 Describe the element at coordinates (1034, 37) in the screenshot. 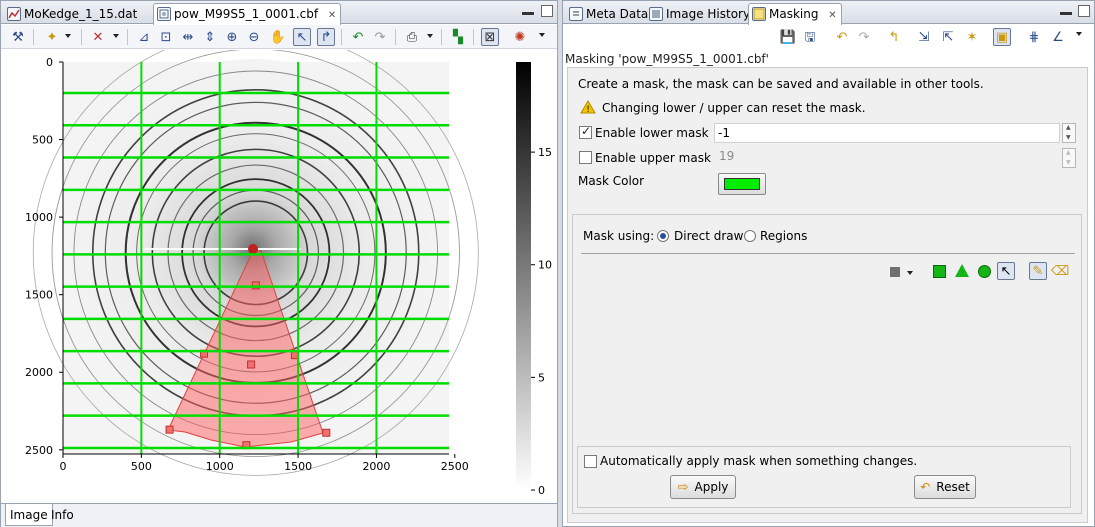

I see `axis-tool-icon: ⋕` at that location.